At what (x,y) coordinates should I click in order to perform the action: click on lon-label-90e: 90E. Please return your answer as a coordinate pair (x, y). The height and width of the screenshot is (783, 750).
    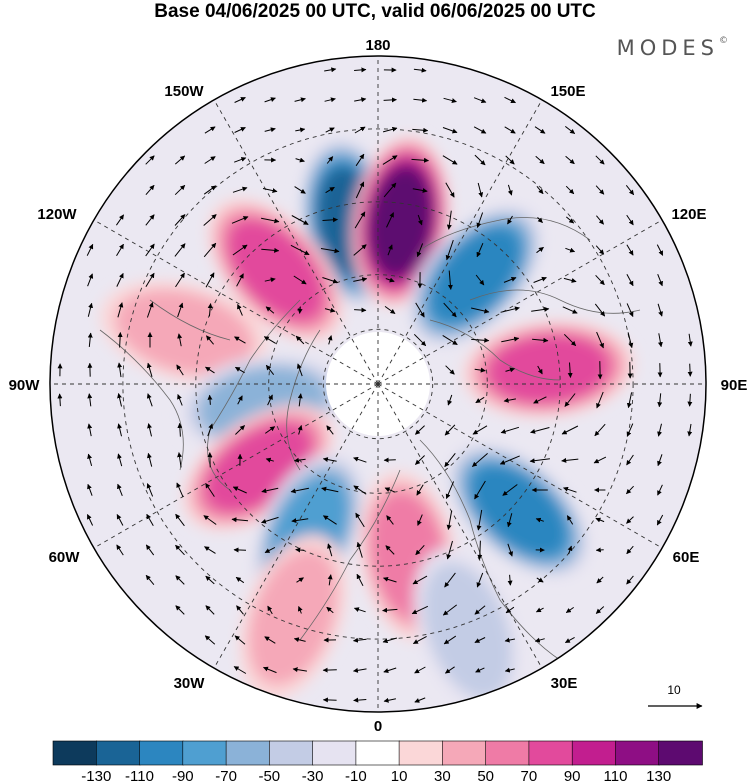
    Looking at the image, I should click on (734, 385).